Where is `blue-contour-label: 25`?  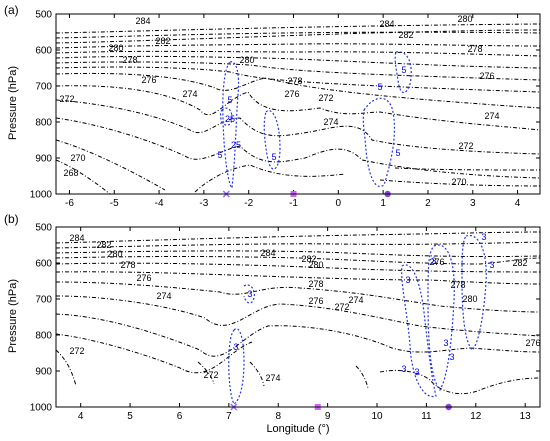 blue-contour-label: 25 is located at coordinates (230, 119).